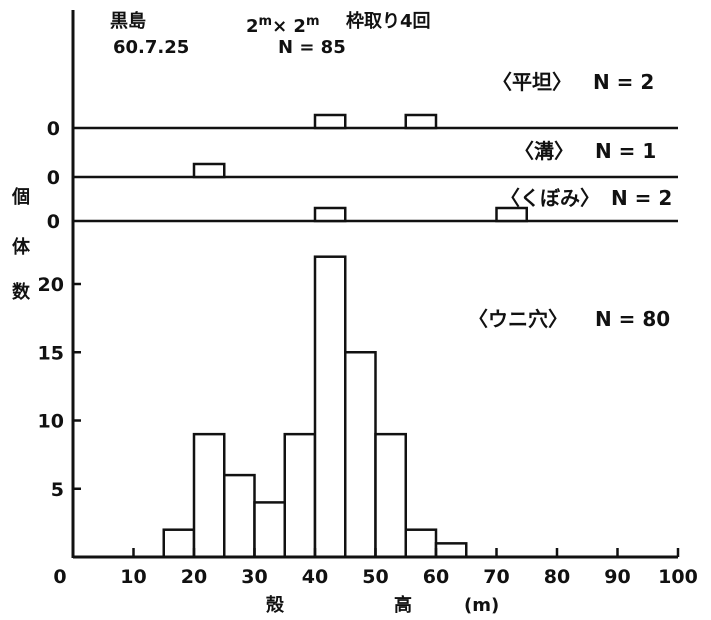  Describe the element at coordinates (57, 490) in the screenshot. I see `y-tick-label-5: 5` at that location.